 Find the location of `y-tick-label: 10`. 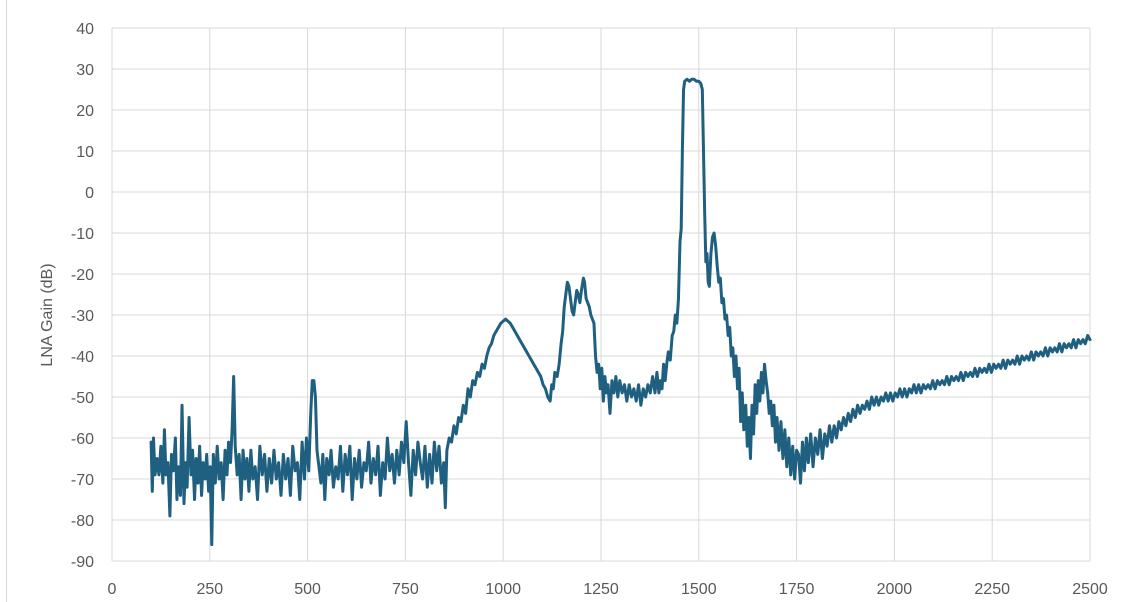

y-tick-label: 10 is located at coordinates (85, 152).